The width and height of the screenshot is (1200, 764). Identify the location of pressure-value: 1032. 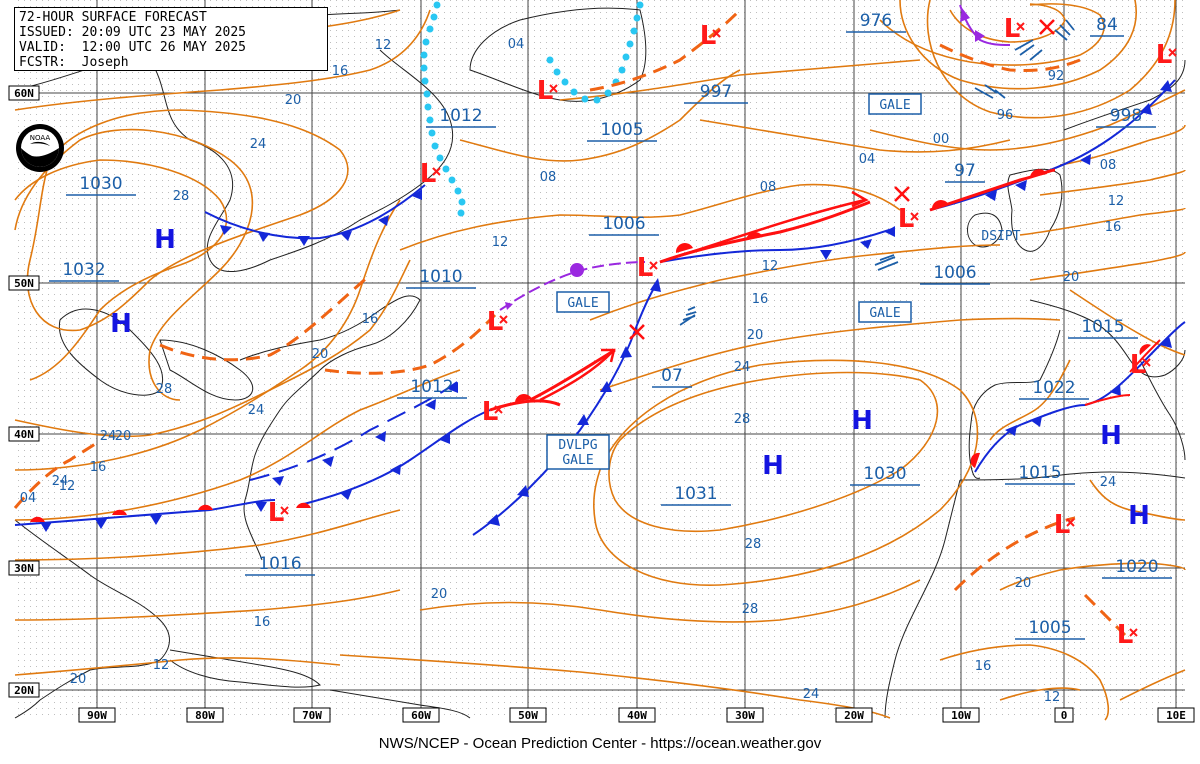
(83, 270).